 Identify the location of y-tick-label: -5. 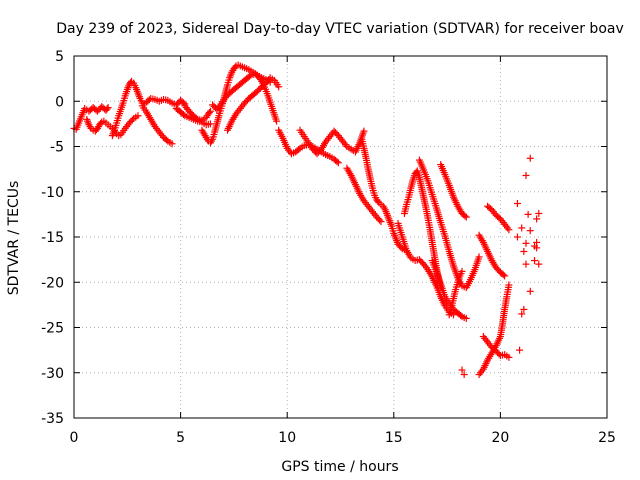
(57, 148).